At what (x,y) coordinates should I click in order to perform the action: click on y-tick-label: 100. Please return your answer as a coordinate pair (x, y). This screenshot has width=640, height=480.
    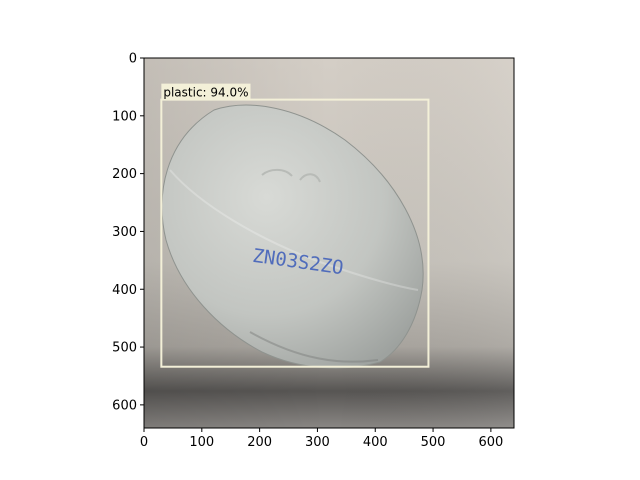
    Looking at the image, I should click on (124, 116).